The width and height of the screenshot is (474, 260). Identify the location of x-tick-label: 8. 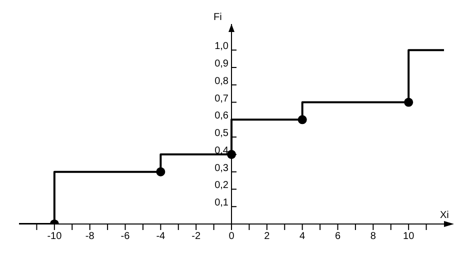
(373, 236).